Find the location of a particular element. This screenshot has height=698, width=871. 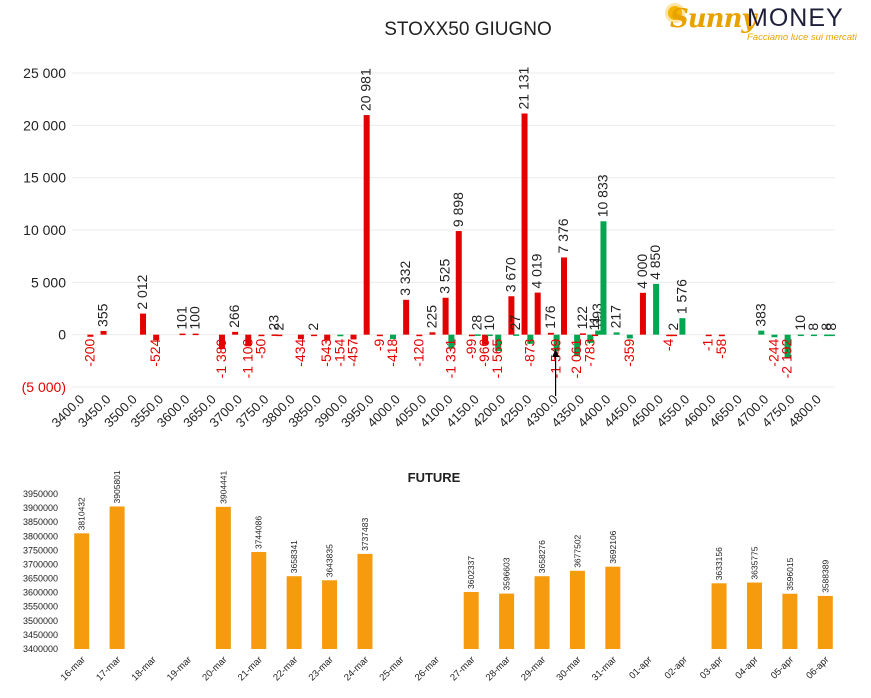

data-label: -1 389 is located at coordinates (221, 358).